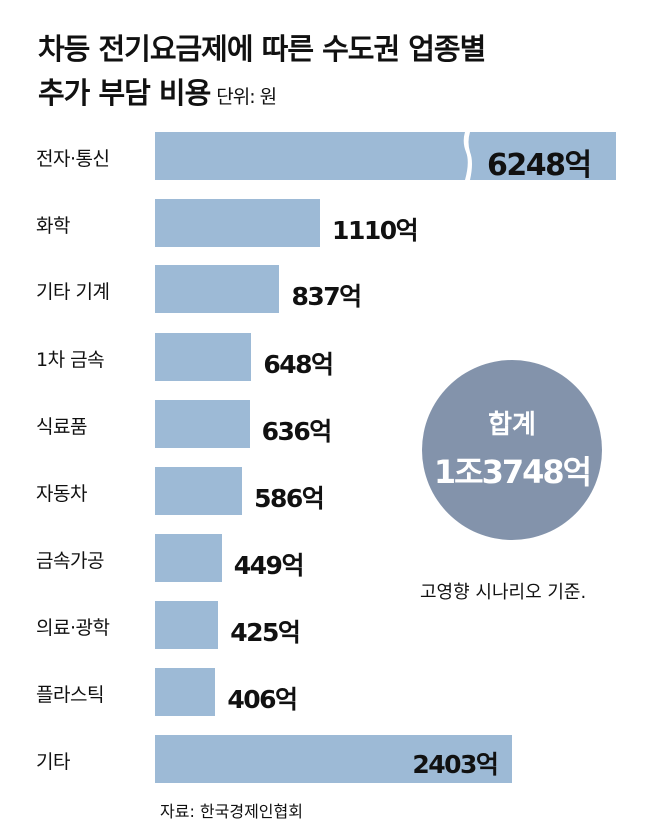  Describe the element at coordinates (70, 360) in the screenshot. I see `category-label: 1차 금속` at that location.